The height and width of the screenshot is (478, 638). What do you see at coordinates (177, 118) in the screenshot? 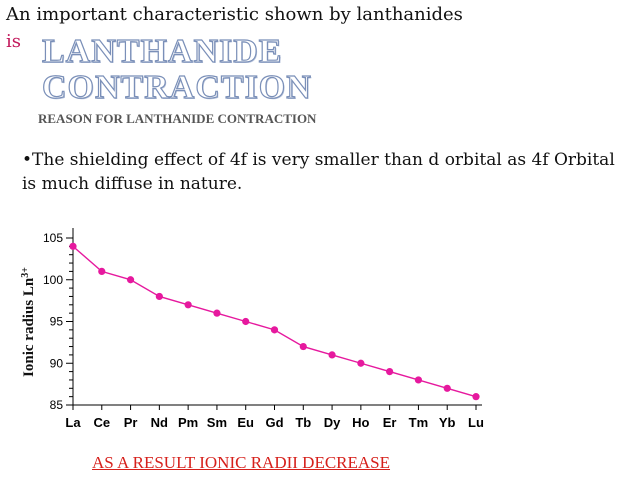
I see `reason-heading: REASON FOR LANTHANIDE CONTRACTION` at bounding box center [177, 118].